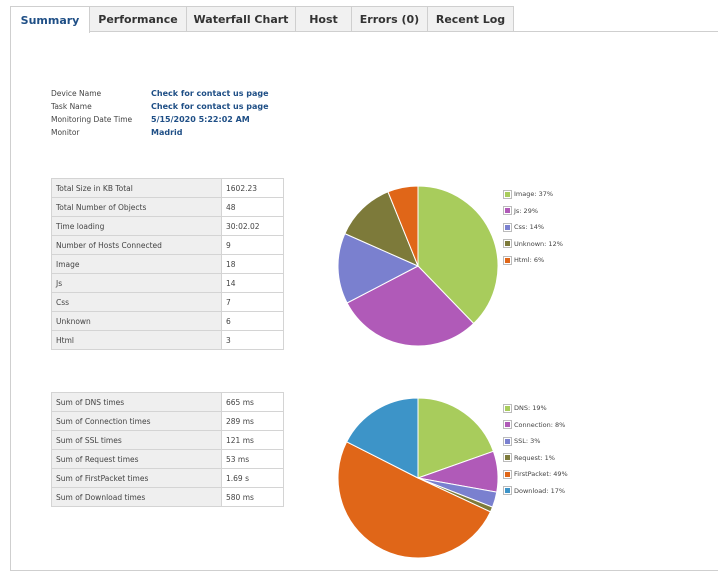 Image resolution: width=718 pixels, height=571 pixels. I want to click on row-label: Sum of Connection times, so click(136, 421).